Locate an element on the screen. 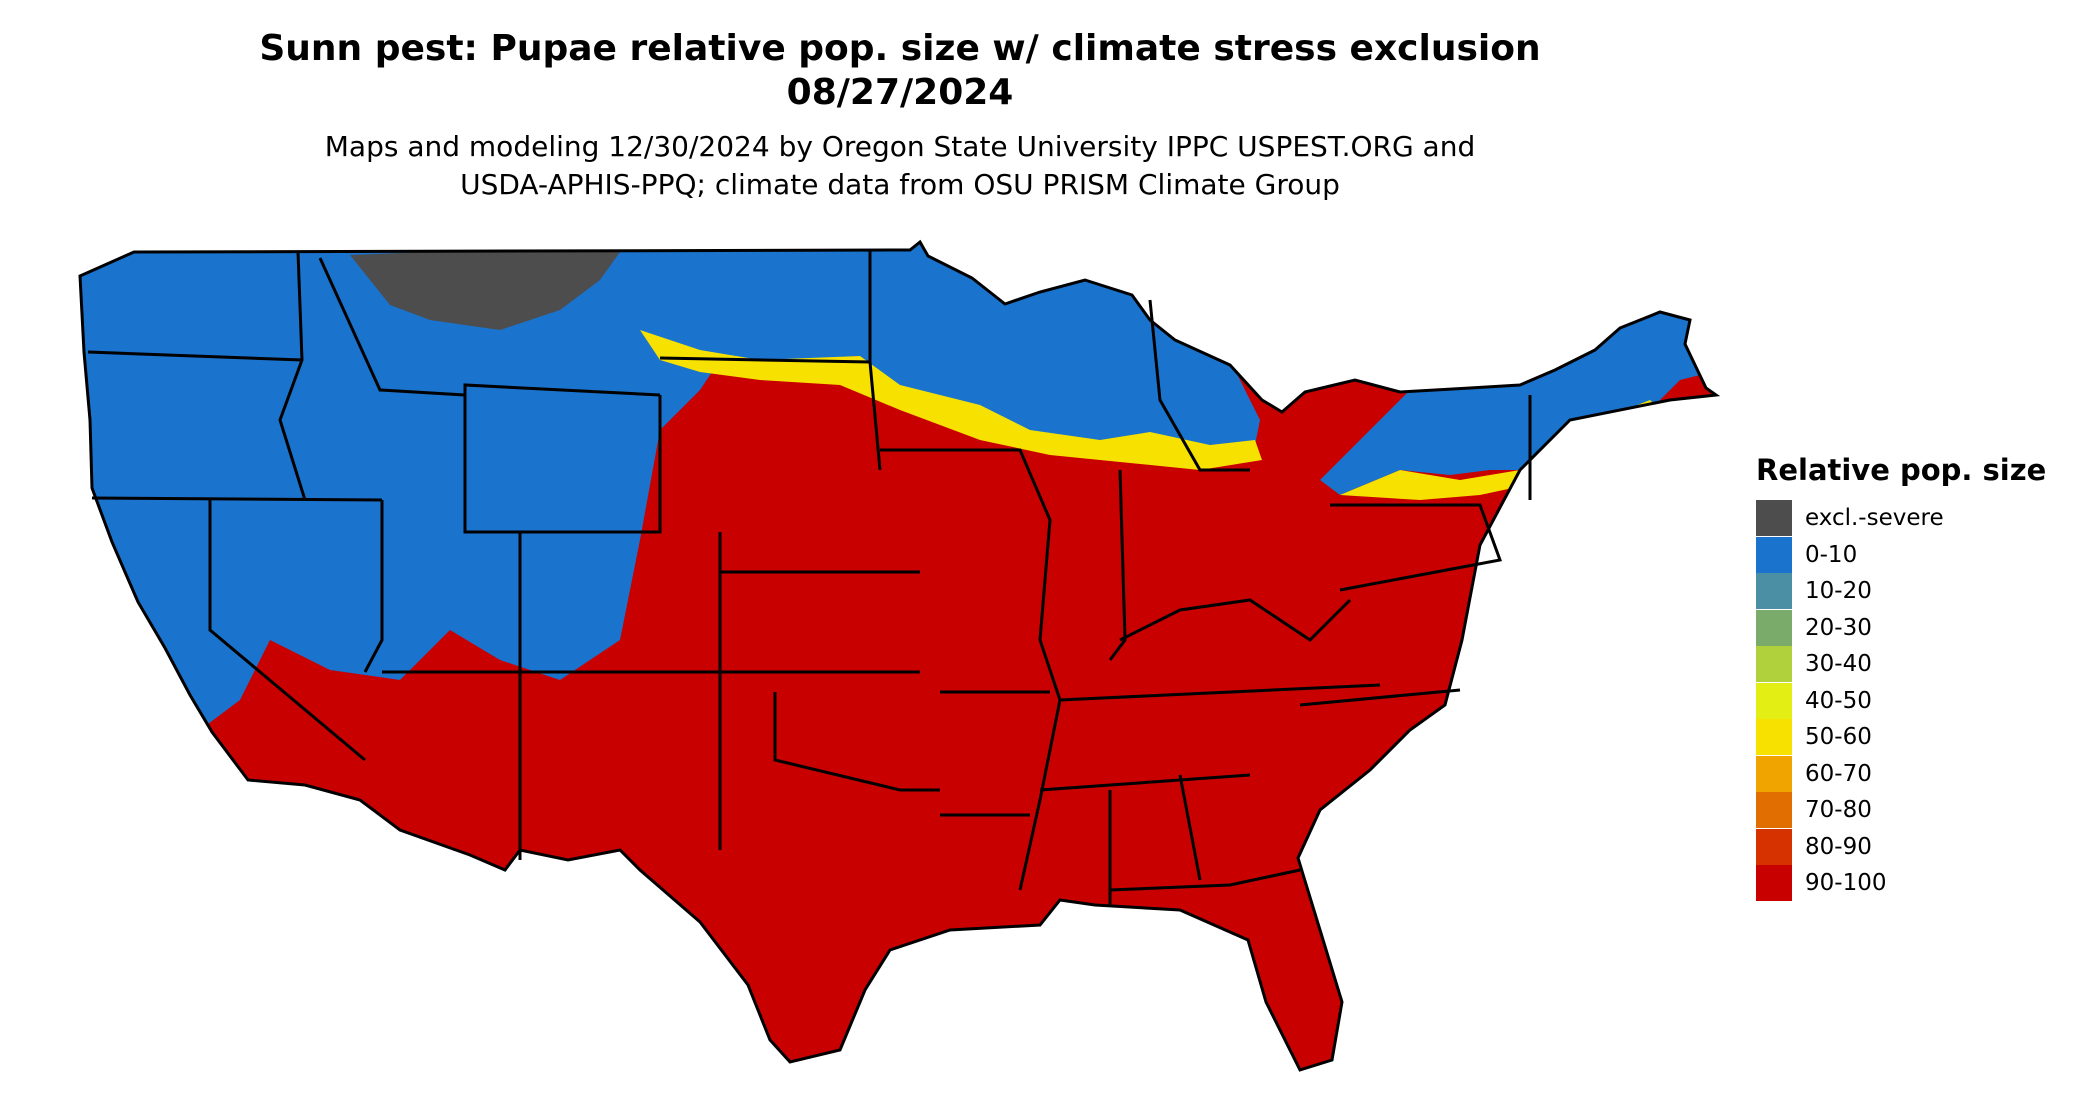  state-line-ok-tx is located at coordinates (856, 742).